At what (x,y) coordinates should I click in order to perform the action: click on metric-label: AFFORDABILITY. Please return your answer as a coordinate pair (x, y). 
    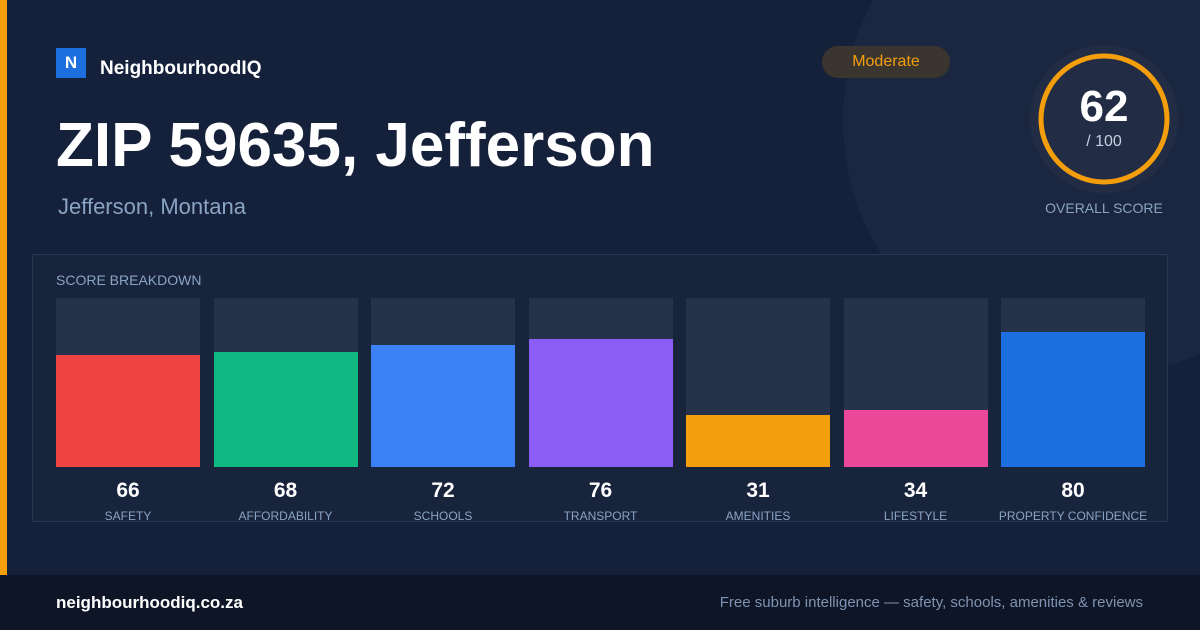
    Looking at the image, I should click on (285, 516).